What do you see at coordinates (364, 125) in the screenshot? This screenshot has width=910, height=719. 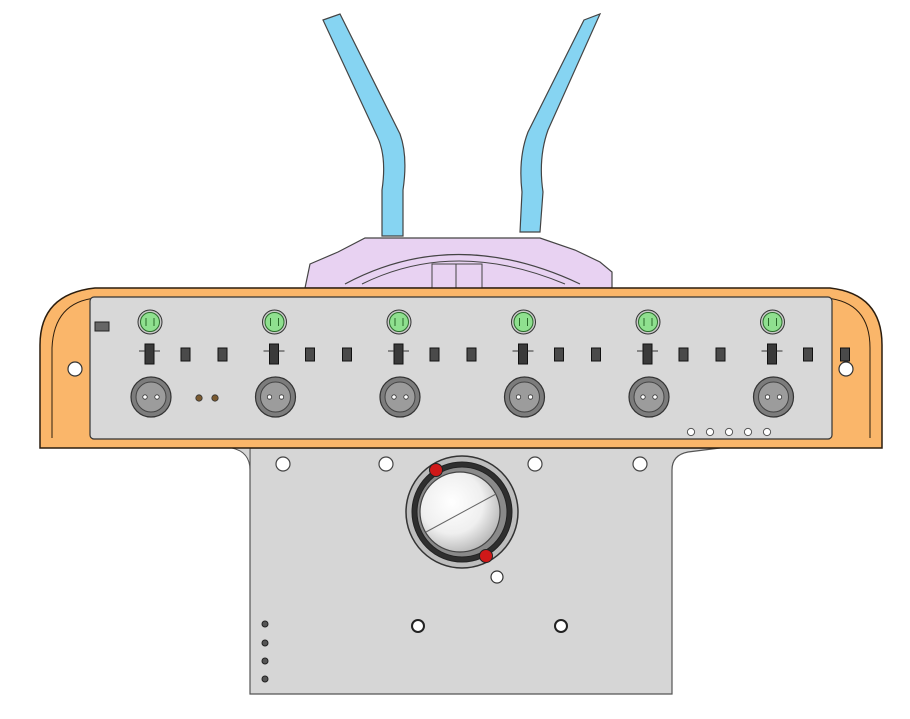 I see `clip-arm-left` at bounding box center [364, 125].